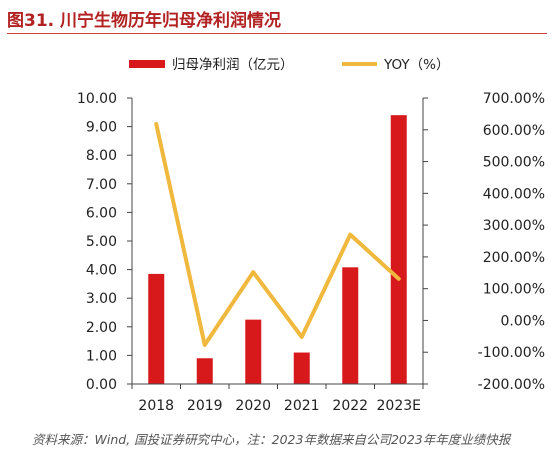  What do you see at coordinates (514, 290) in the screenshot?
I see `right-tick-label: 100.00%` at bounding box center [514, 290].